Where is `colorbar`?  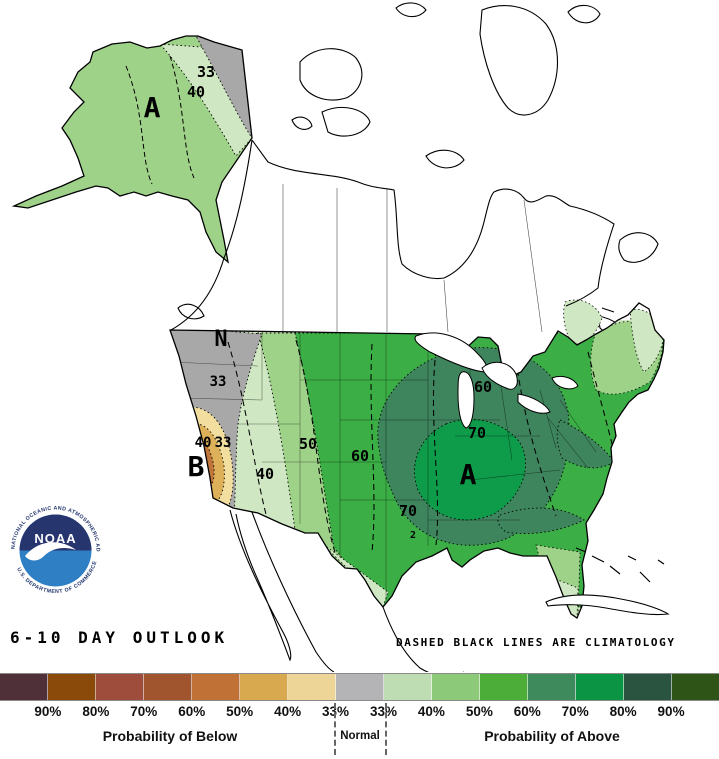 colorbar is located at coordinates (359, 687).